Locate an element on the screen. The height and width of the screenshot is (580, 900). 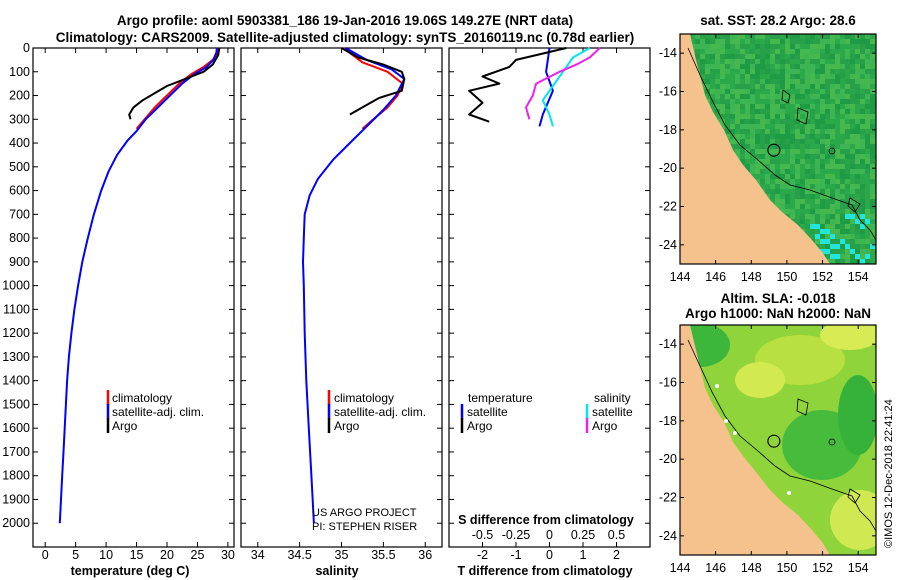
s-diff-tick-label: 0 is located at coordinates (549, 535).